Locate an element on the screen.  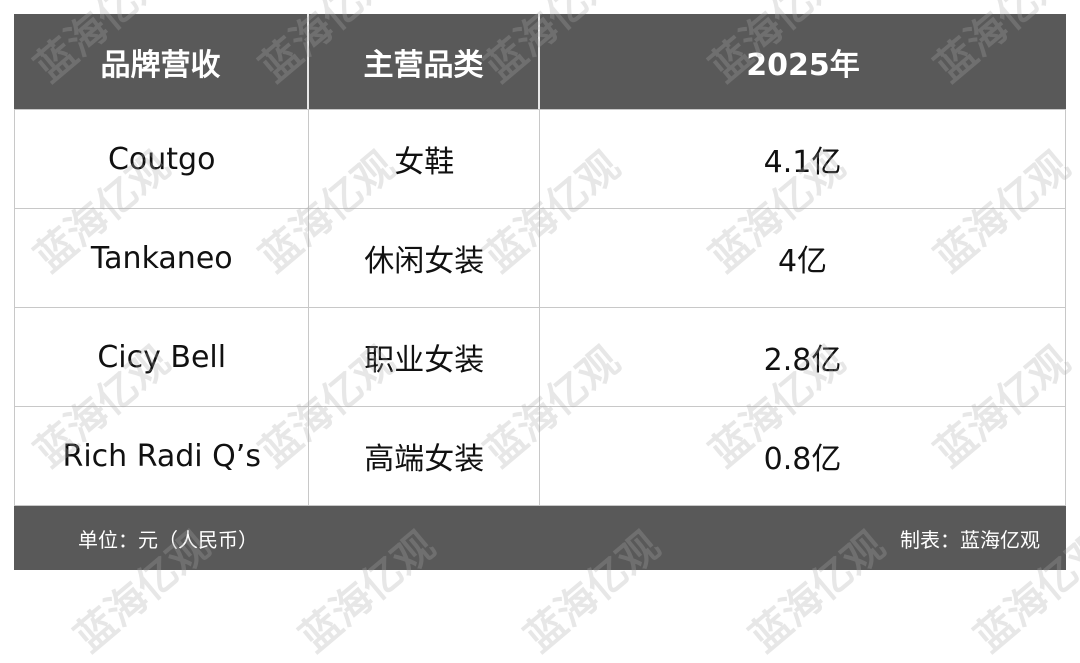
table-row: Tankaneo 休闲女装 4亿 is located at coordinates (540, 258).